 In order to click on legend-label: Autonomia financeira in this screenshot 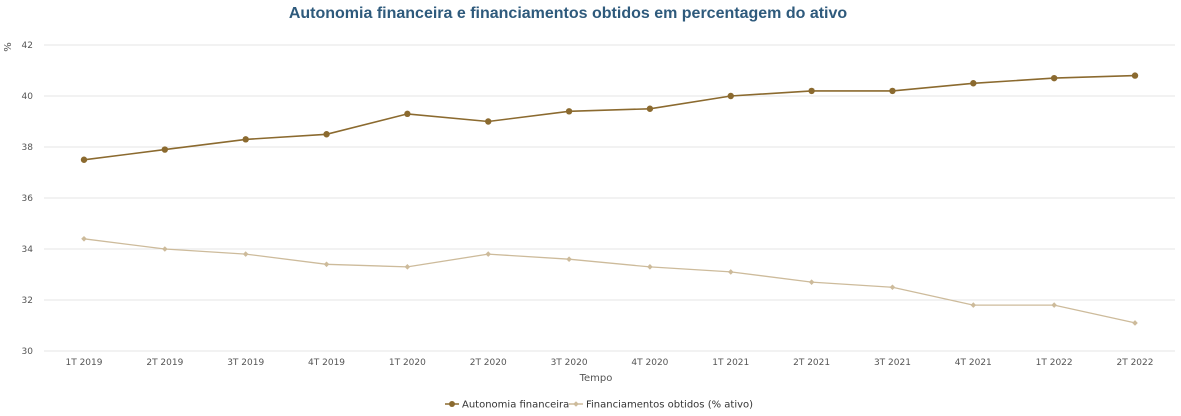, I will do `click(515, 405)`.